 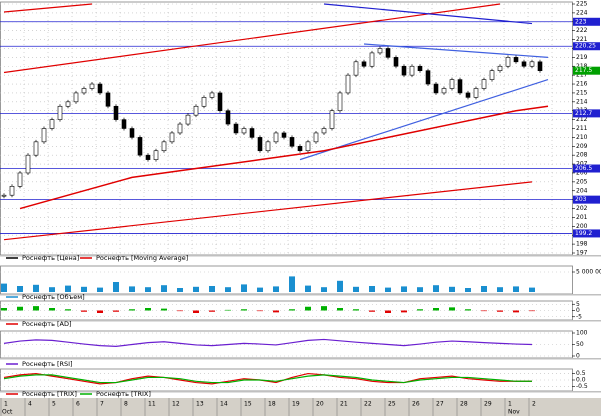 What do you see at coordinates (510, 404) in the screenshot?
I see `date-label: 1` at bounding box center [510, 404].